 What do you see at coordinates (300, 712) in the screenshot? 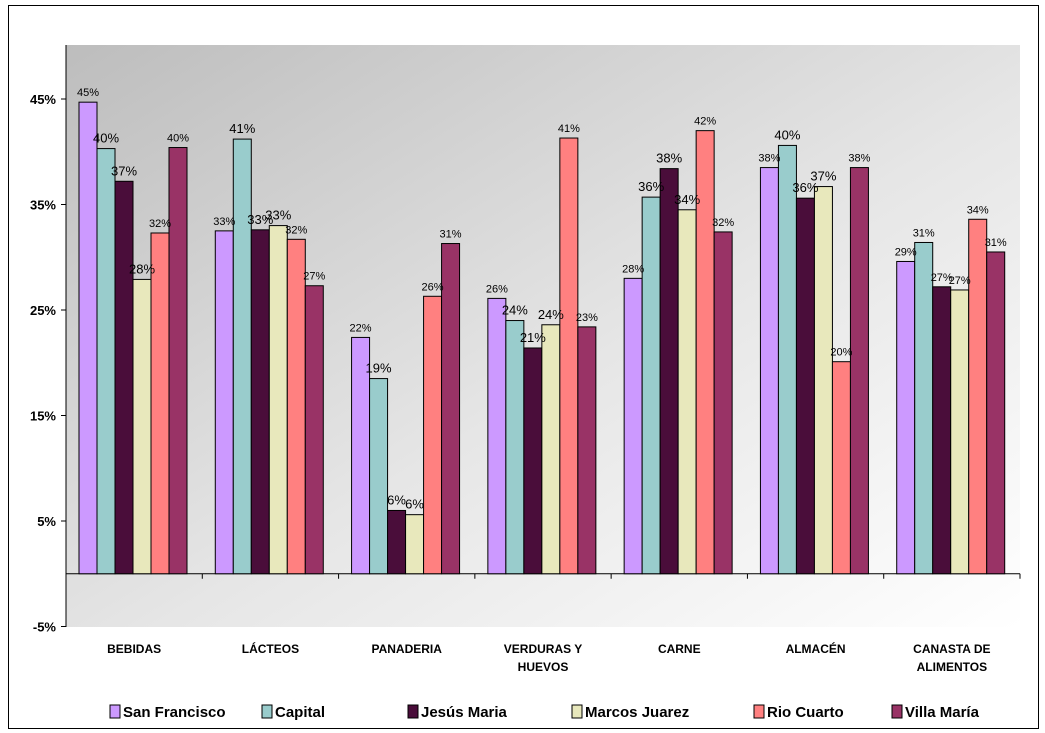
I see `legend-label: Capital` at bounding box center [300, 712].